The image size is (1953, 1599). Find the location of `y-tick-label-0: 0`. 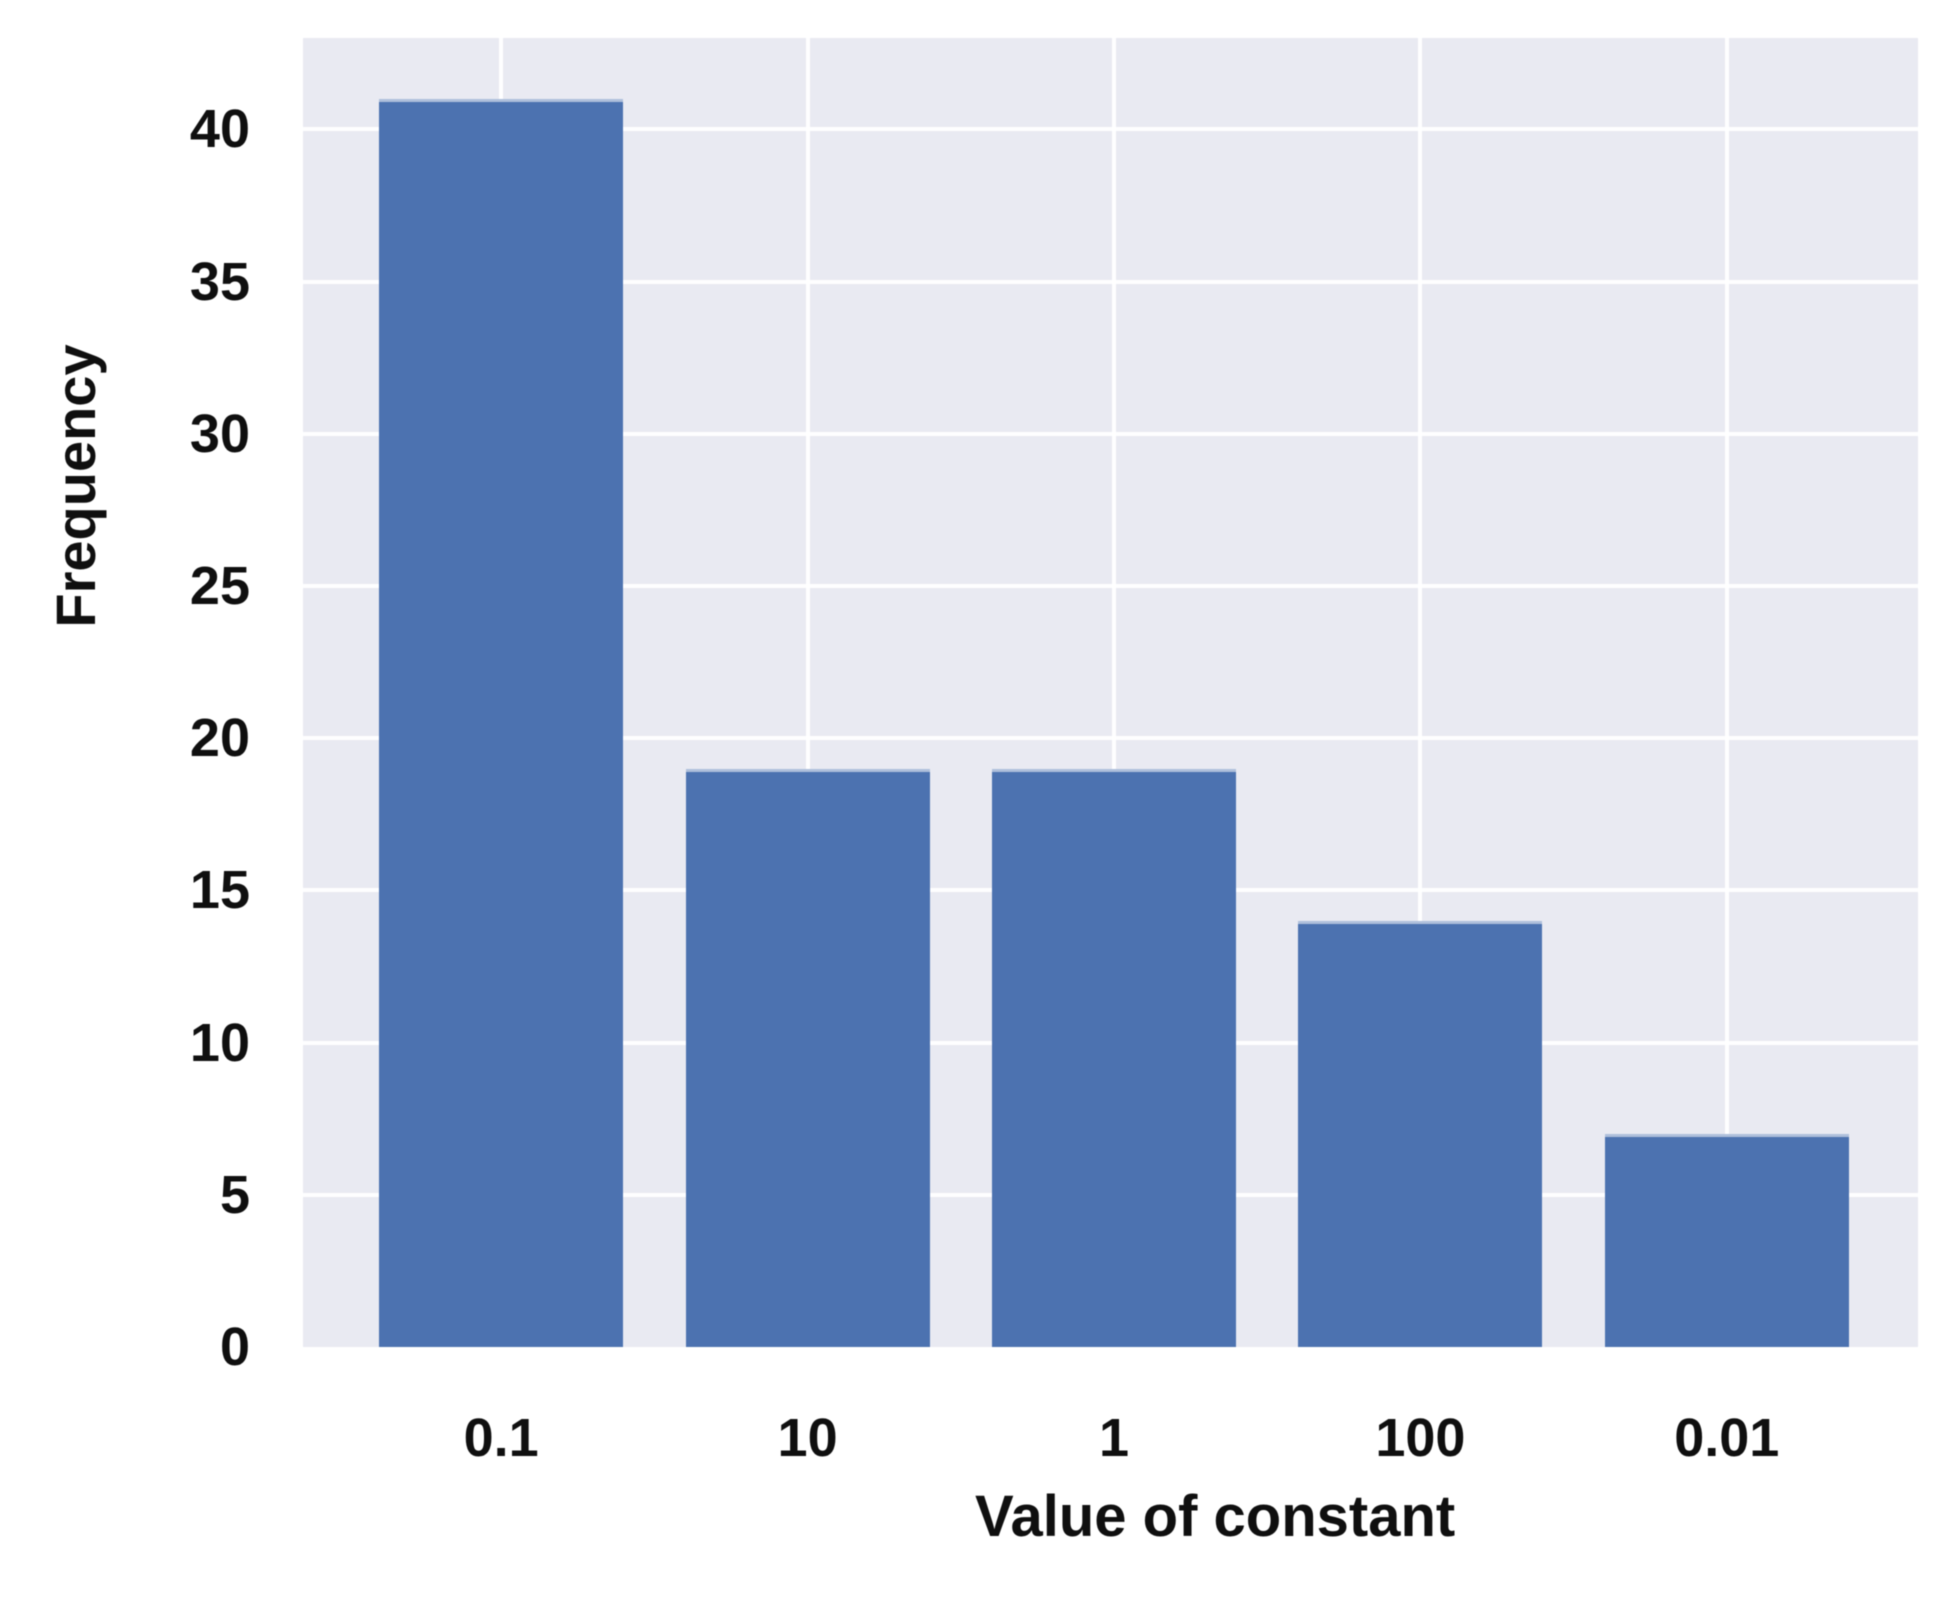

y-tick-label-0: 0 is located at coordinates (234, 1347).